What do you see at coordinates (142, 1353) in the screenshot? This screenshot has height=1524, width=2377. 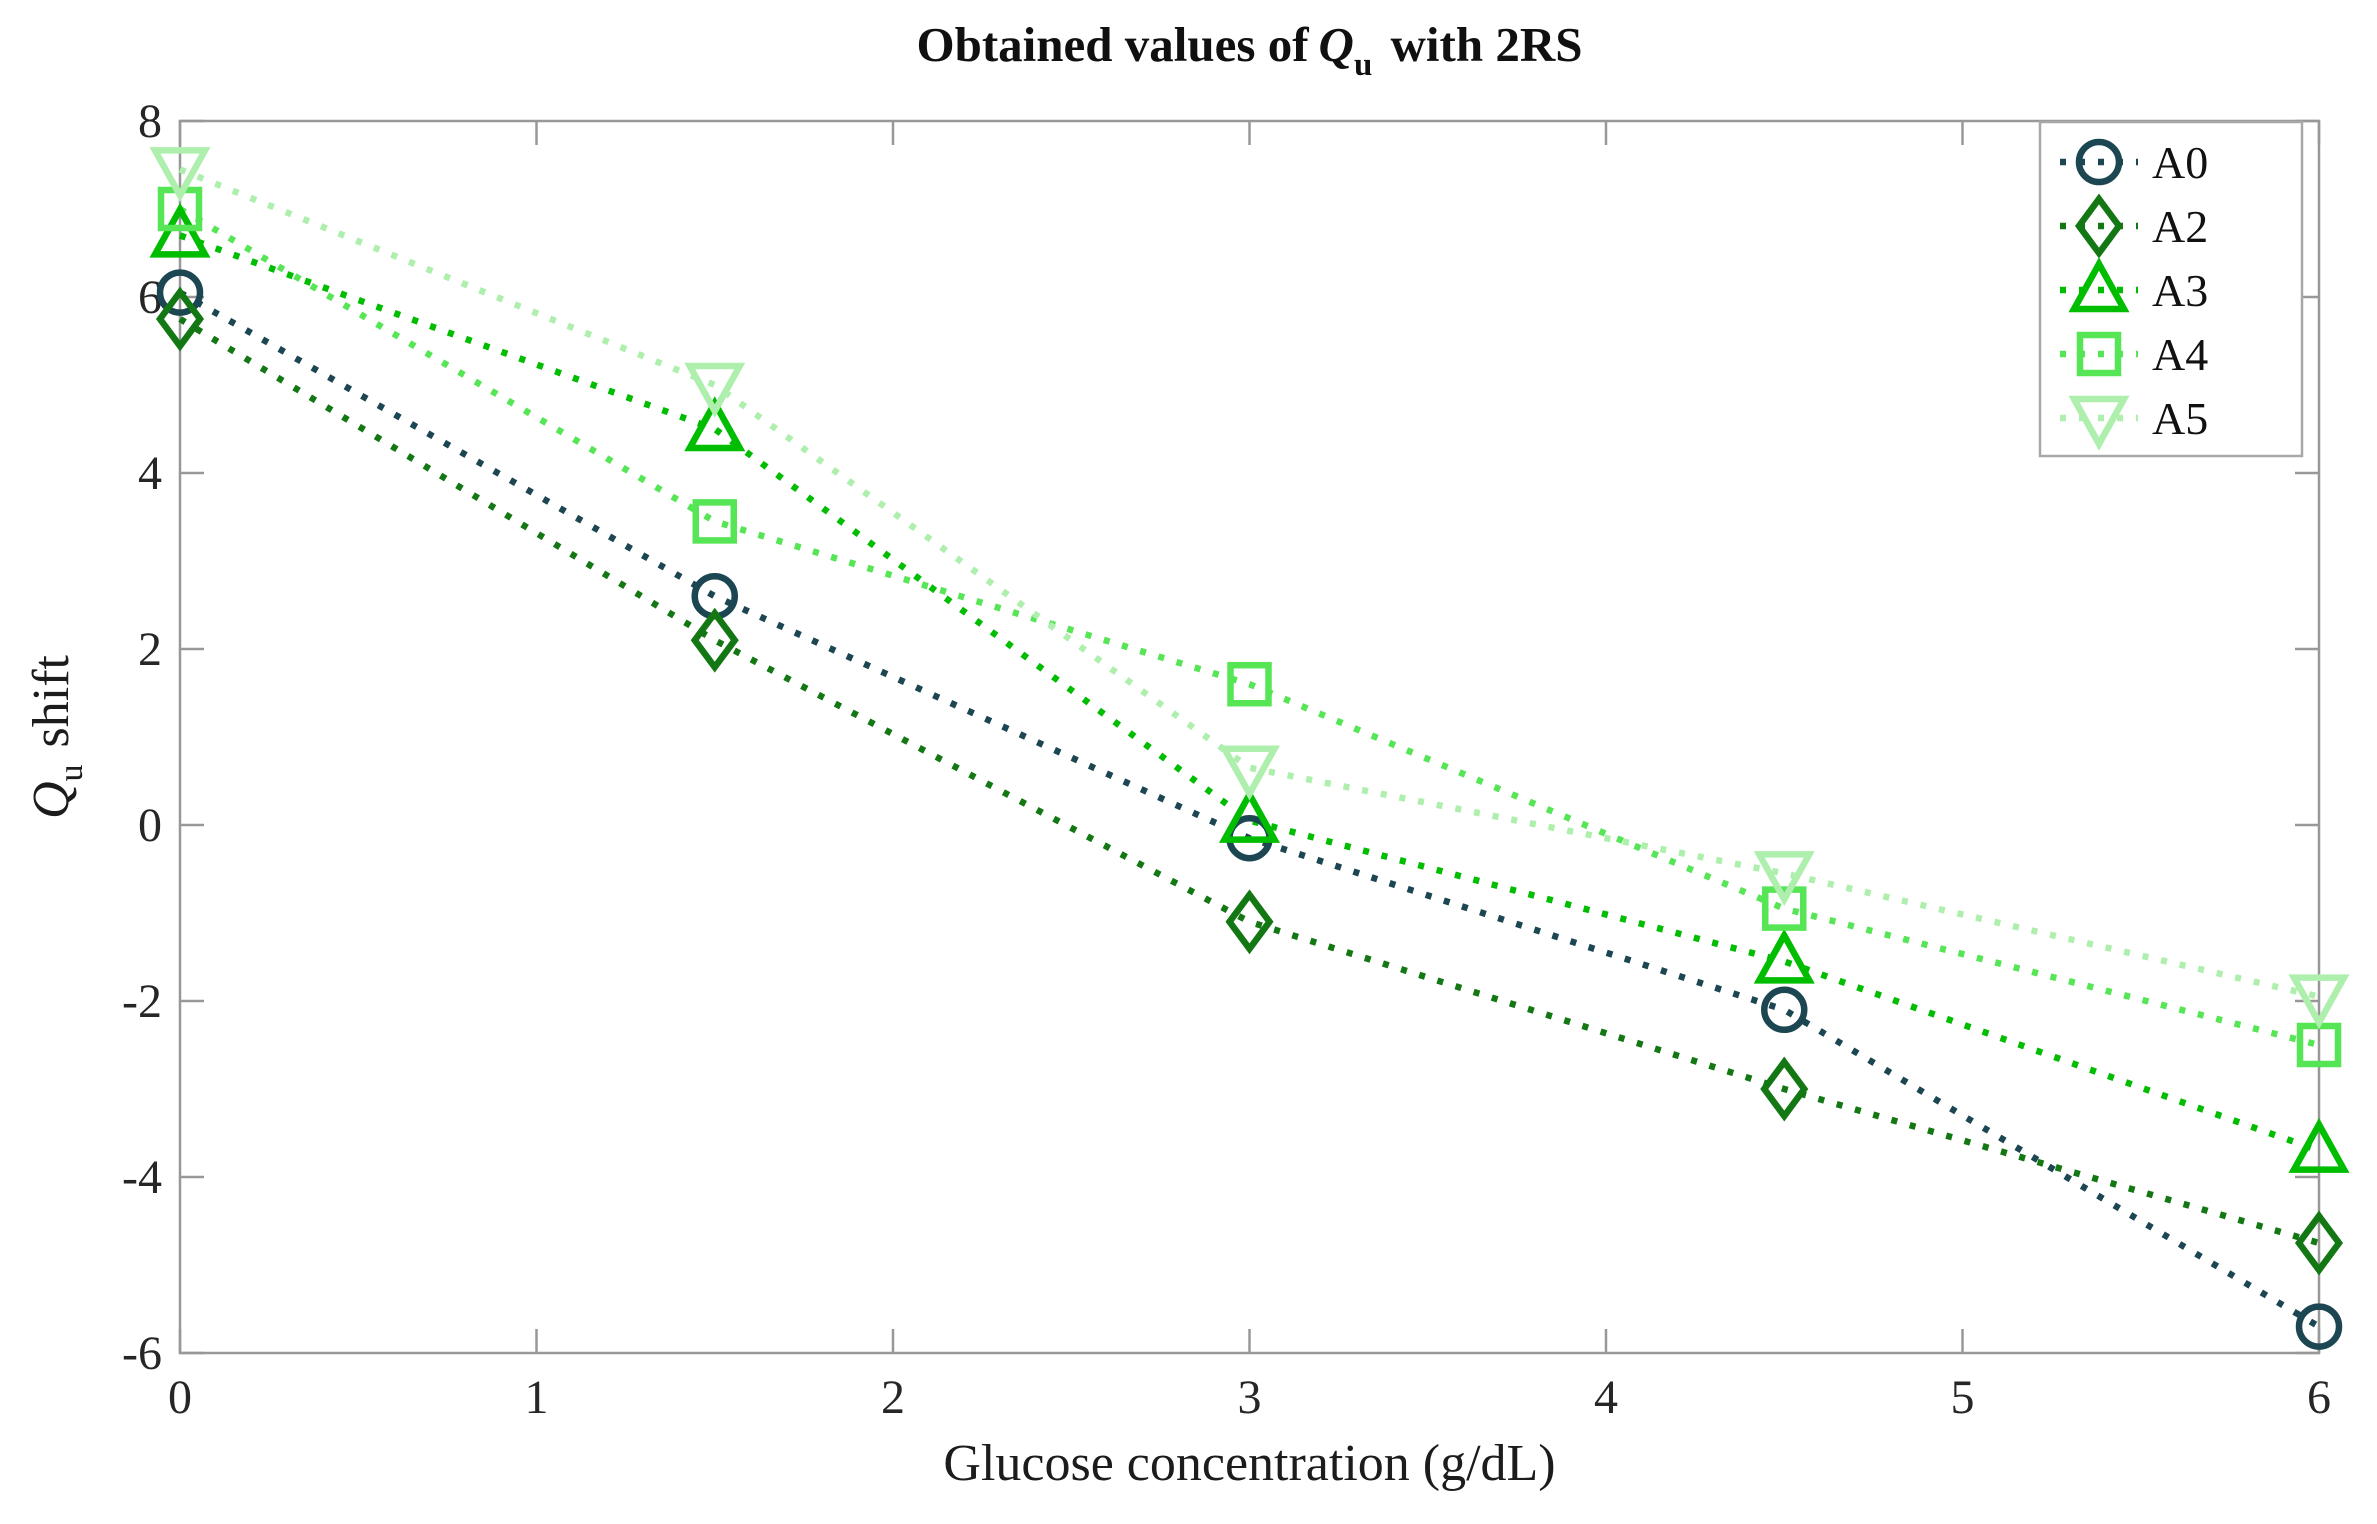 I see `y-tick-label: -6` at bounding box center [142, 1353].